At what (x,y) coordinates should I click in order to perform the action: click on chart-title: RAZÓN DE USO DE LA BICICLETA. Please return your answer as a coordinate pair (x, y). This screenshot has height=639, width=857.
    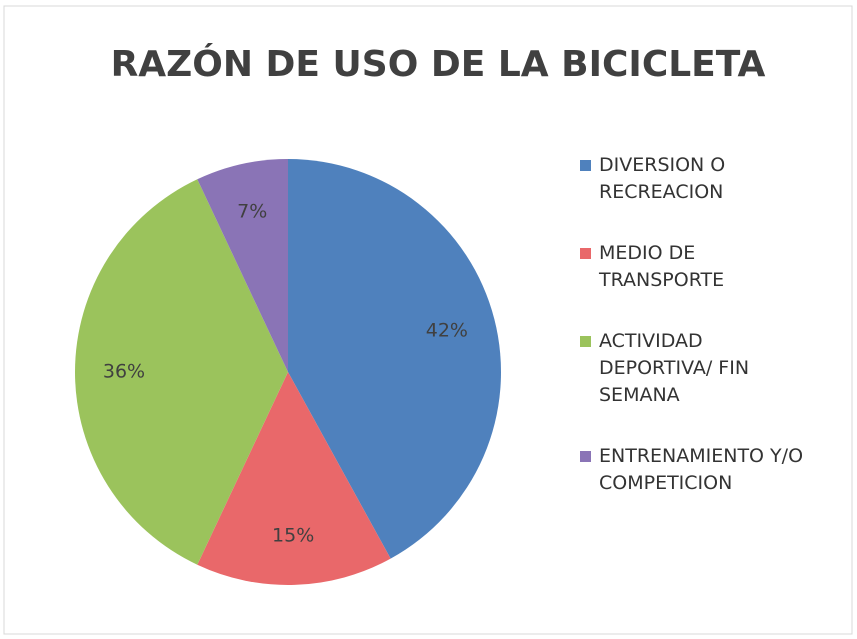
    Looking at the image, I should click on (438, 64).